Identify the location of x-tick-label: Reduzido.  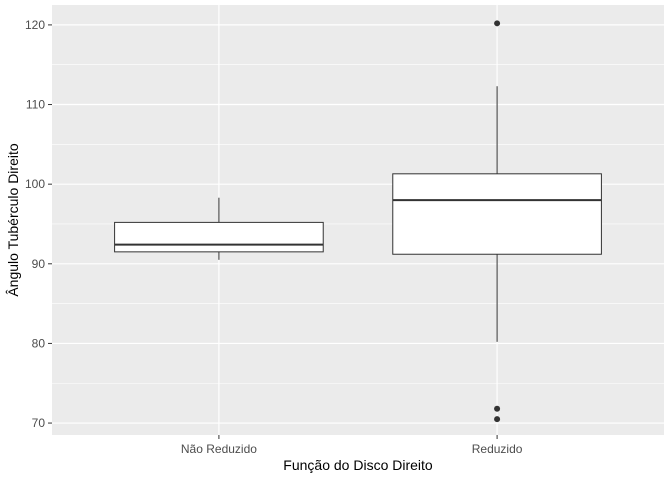
(497, 449).